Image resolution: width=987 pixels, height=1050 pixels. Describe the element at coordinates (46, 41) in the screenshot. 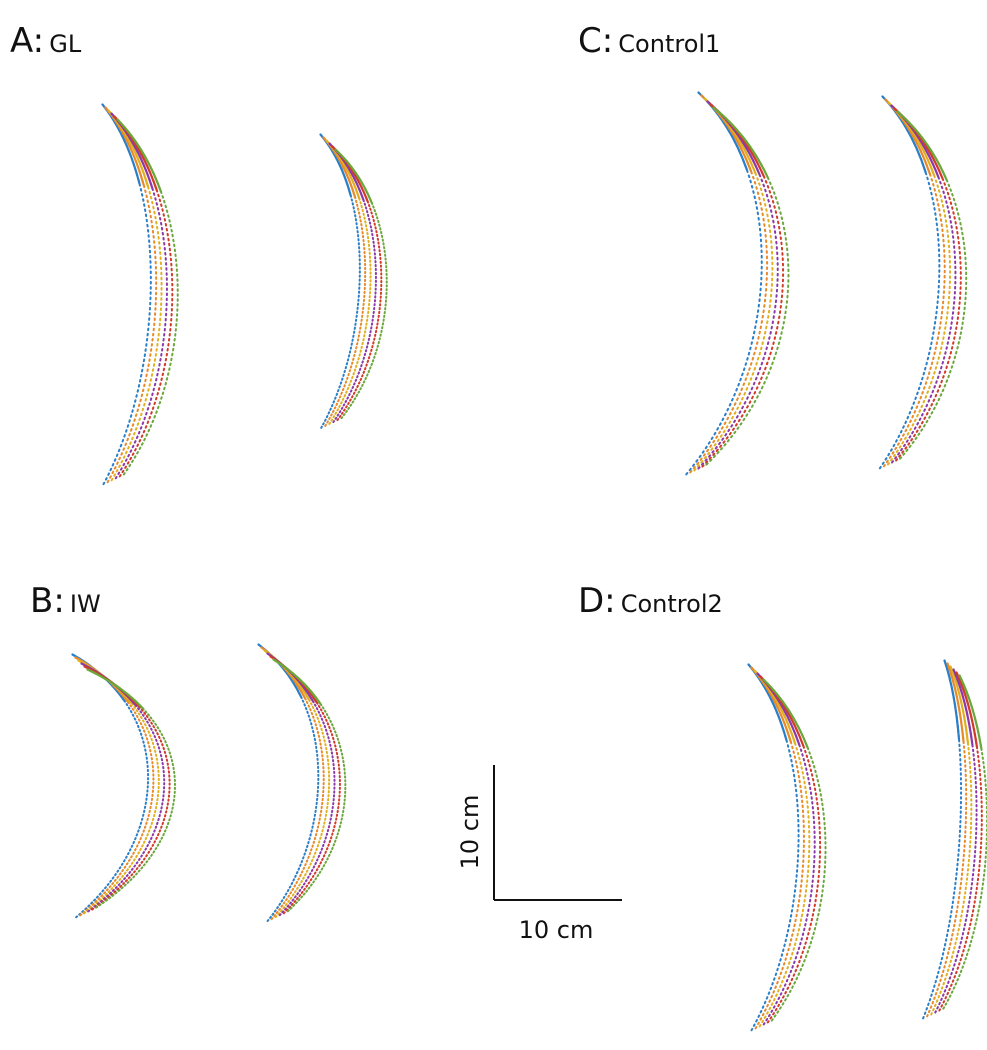

I see `panel-label: A: GL` at that location.